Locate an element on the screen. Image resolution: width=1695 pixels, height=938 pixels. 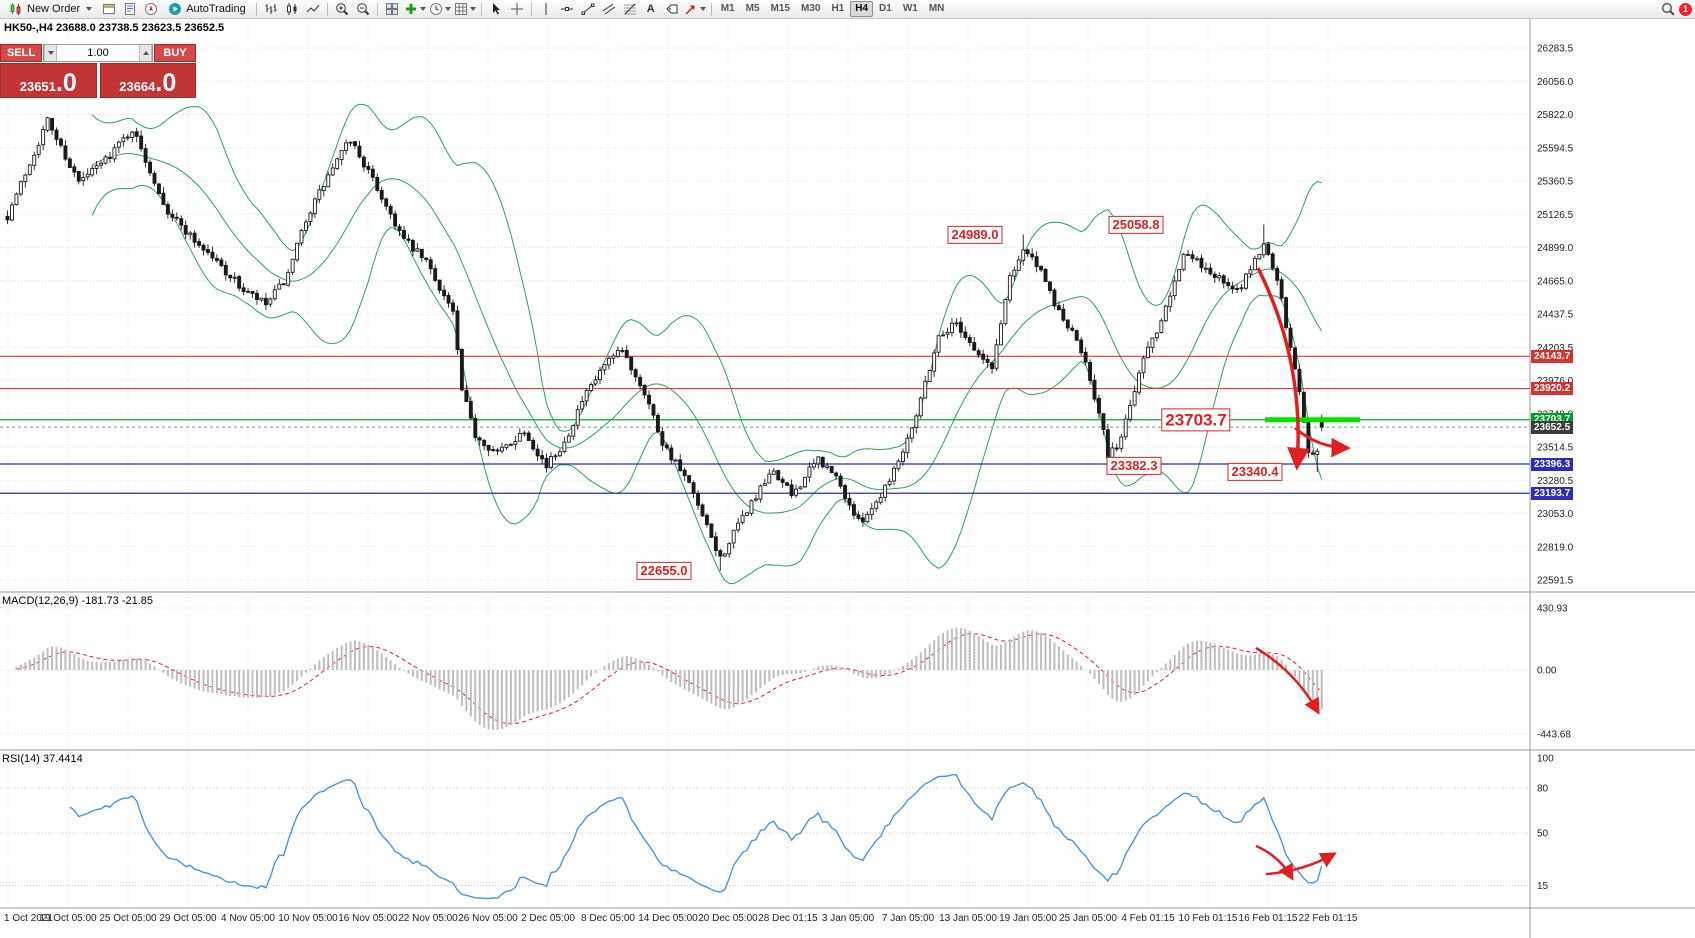
sell-button: SELL is located at coordinates (21, 53).